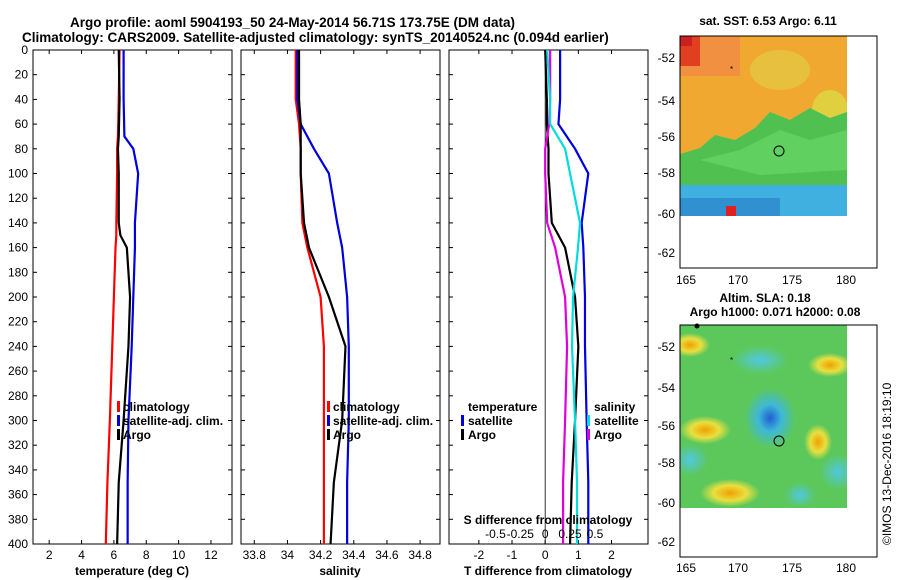 Image resolution: width=900 pixels, height=580 pixels. What do you see at coordinates (146, 555) in the screenshot?
I see `x-tick-label: 8` at bounding box center [146, 555].